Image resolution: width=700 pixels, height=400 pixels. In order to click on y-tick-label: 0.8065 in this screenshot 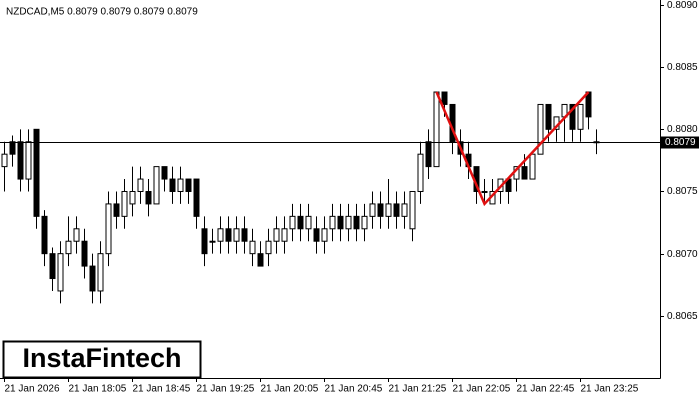, I will do `click(682, 316)`.